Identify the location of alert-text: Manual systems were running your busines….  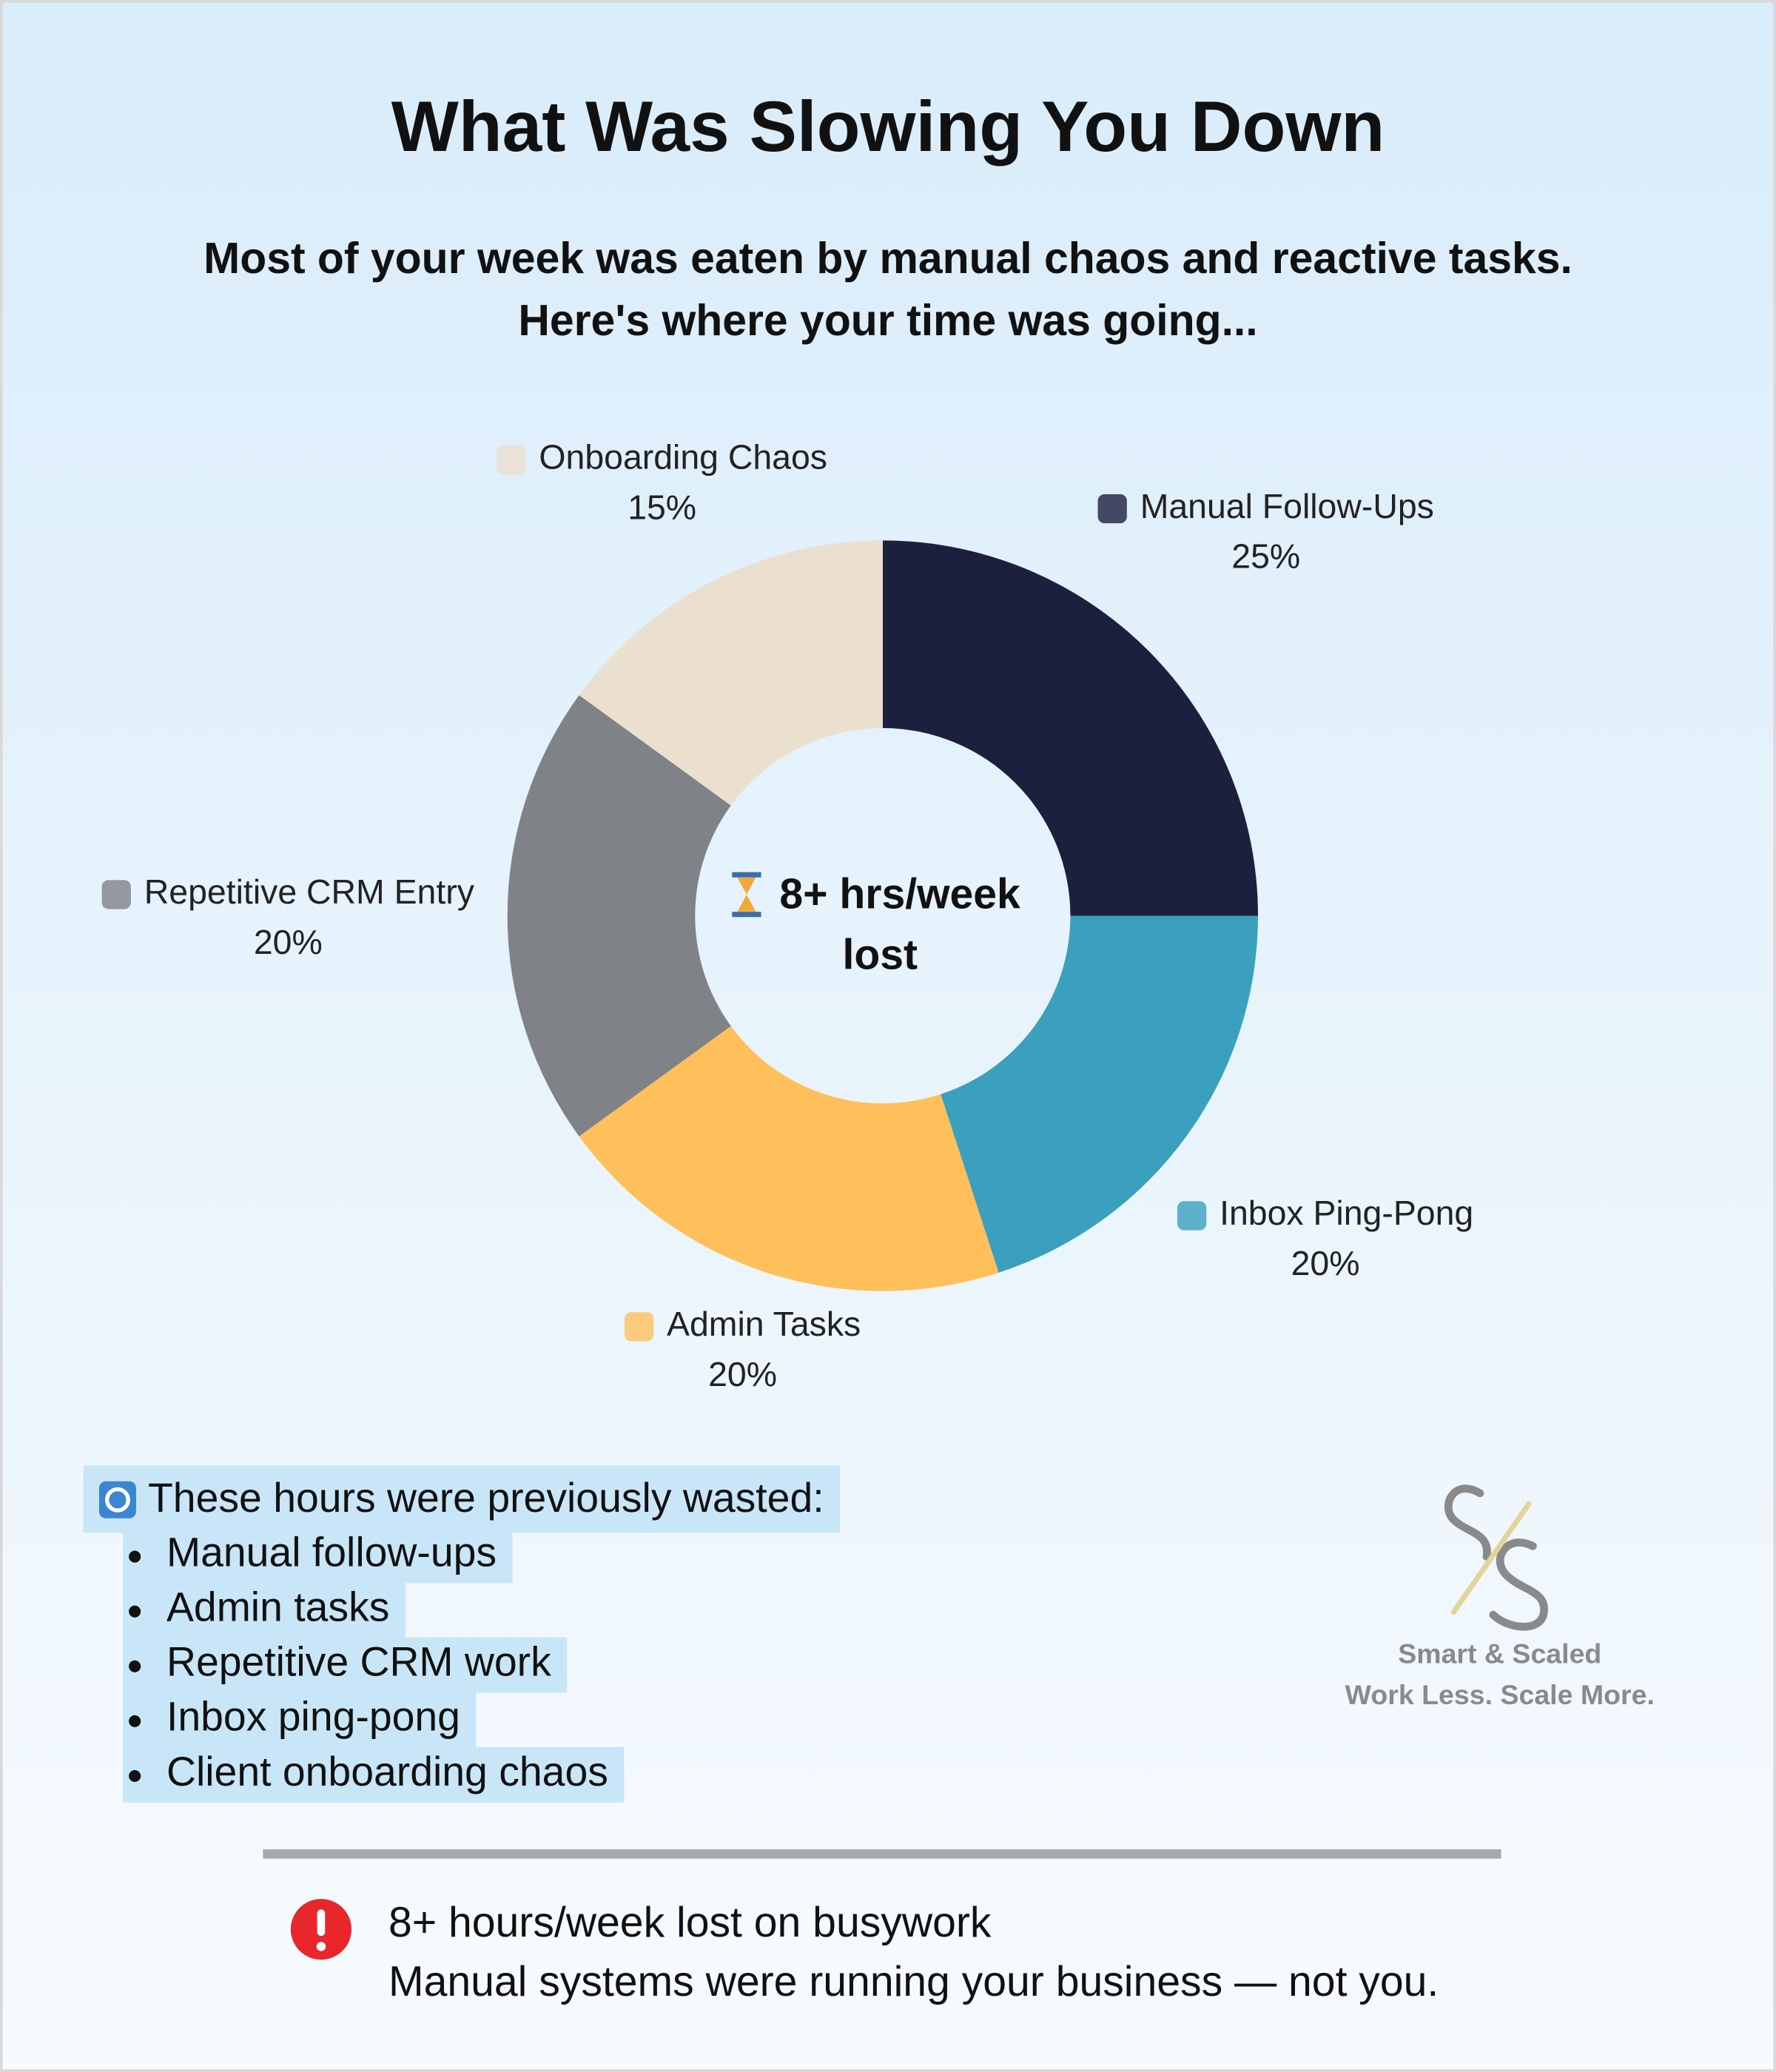
(913, 1981).